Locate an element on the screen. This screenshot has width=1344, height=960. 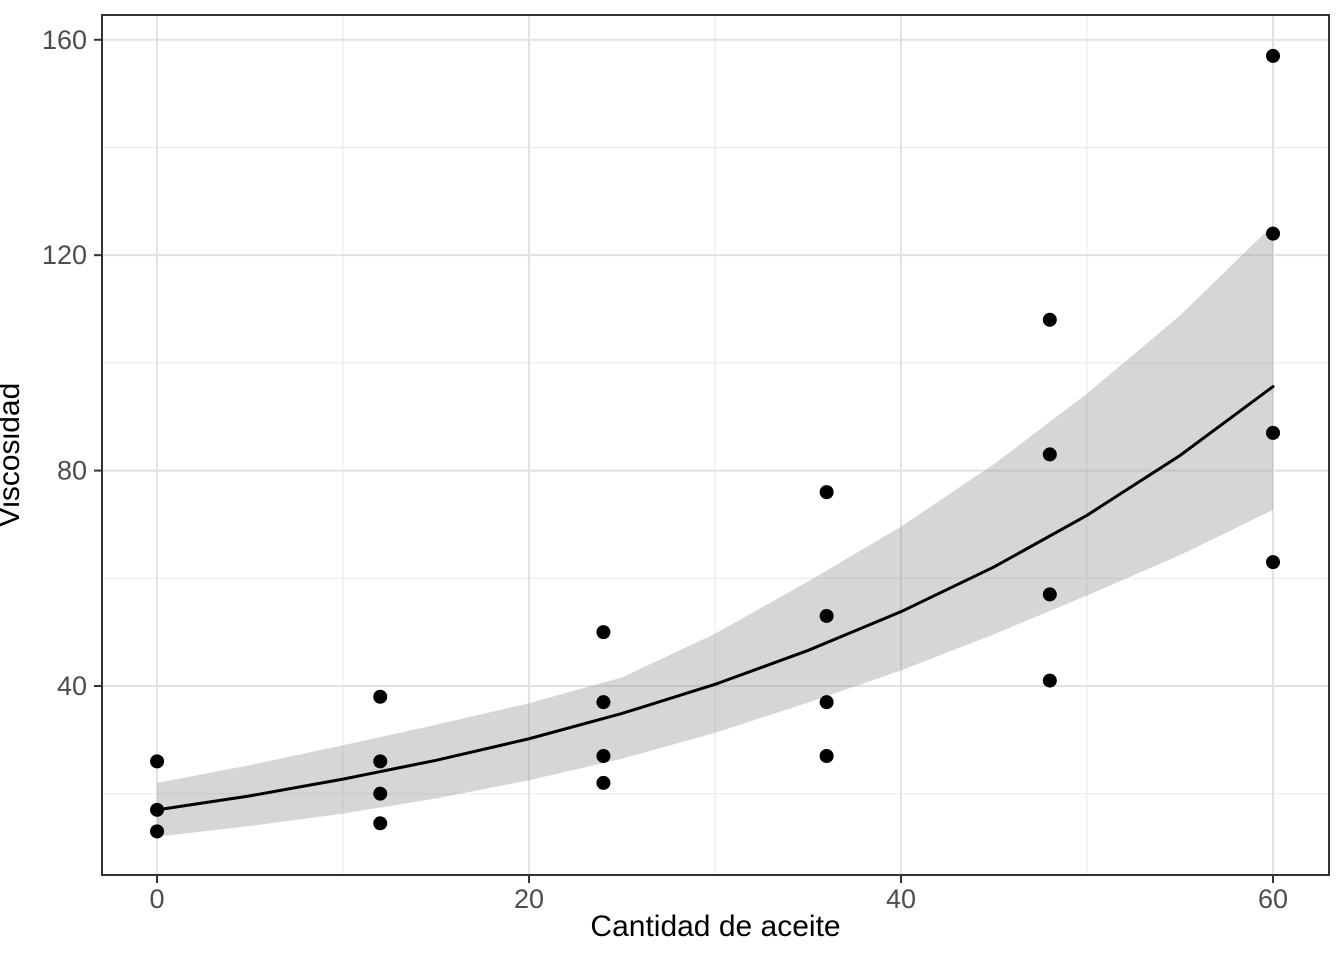
y-tick-label: 160 is located at coordinates (64, 40).